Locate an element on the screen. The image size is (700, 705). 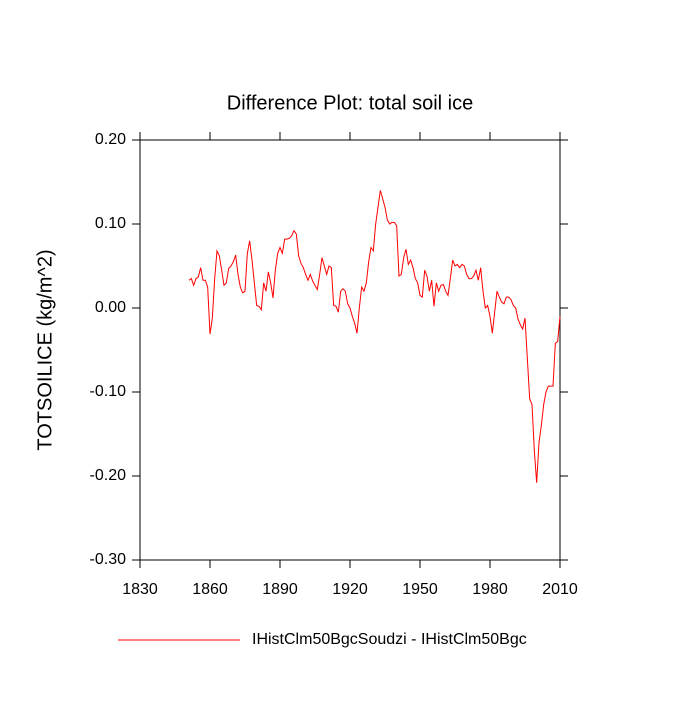
x-tick-label: 1830 is located at coordinates (140, 589).